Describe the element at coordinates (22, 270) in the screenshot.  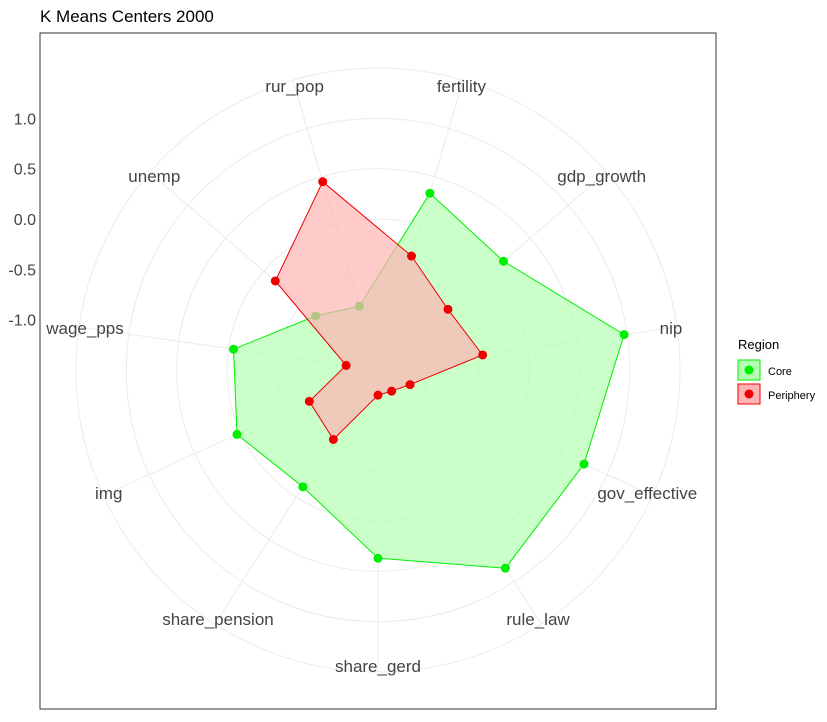
I see `r-tick-label: -0.5` at that location.